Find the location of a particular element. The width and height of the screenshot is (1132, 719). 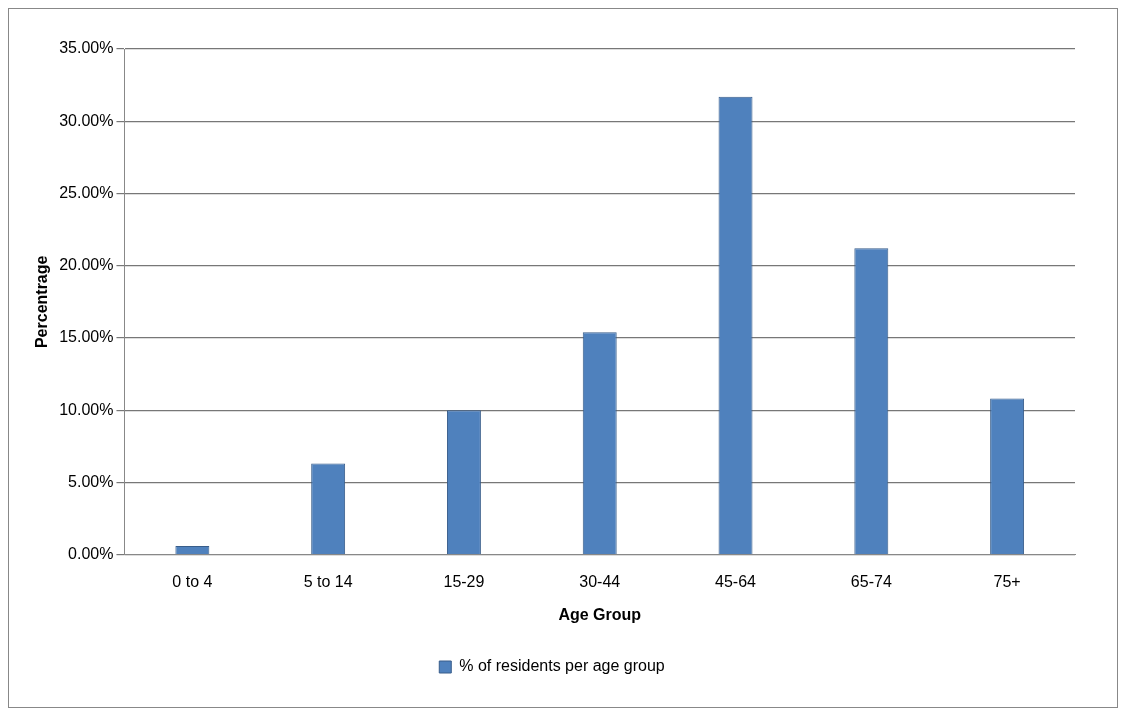

y-tick-label: 10.00% is located at coordinates (86, 409).